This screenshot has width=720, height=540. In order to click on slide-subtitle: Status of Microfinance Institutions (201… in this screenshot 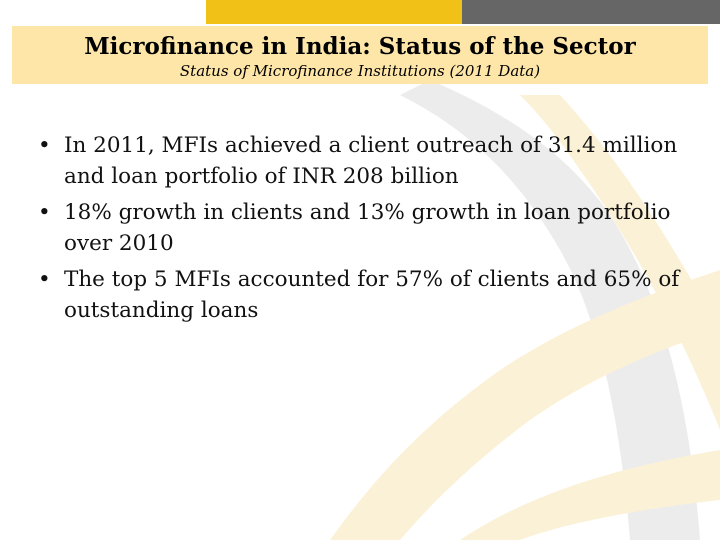, I will do `click(360, 71)`.